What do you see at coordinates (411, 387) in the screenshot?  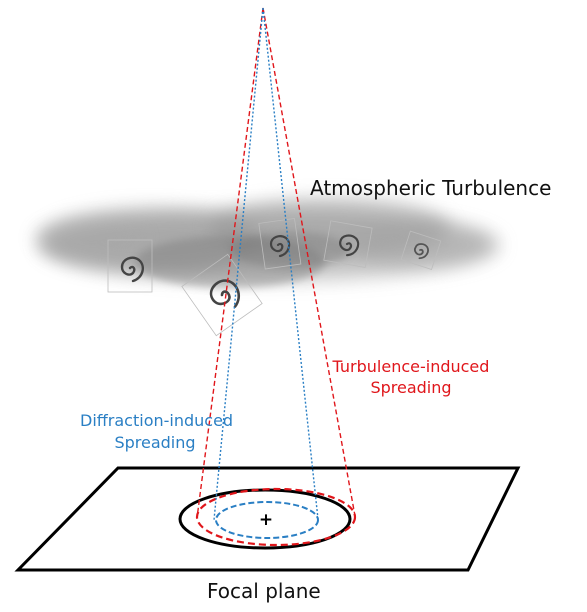 I see `turbulence-spreading-line2: Spreading` at bounding box center [411, 387].